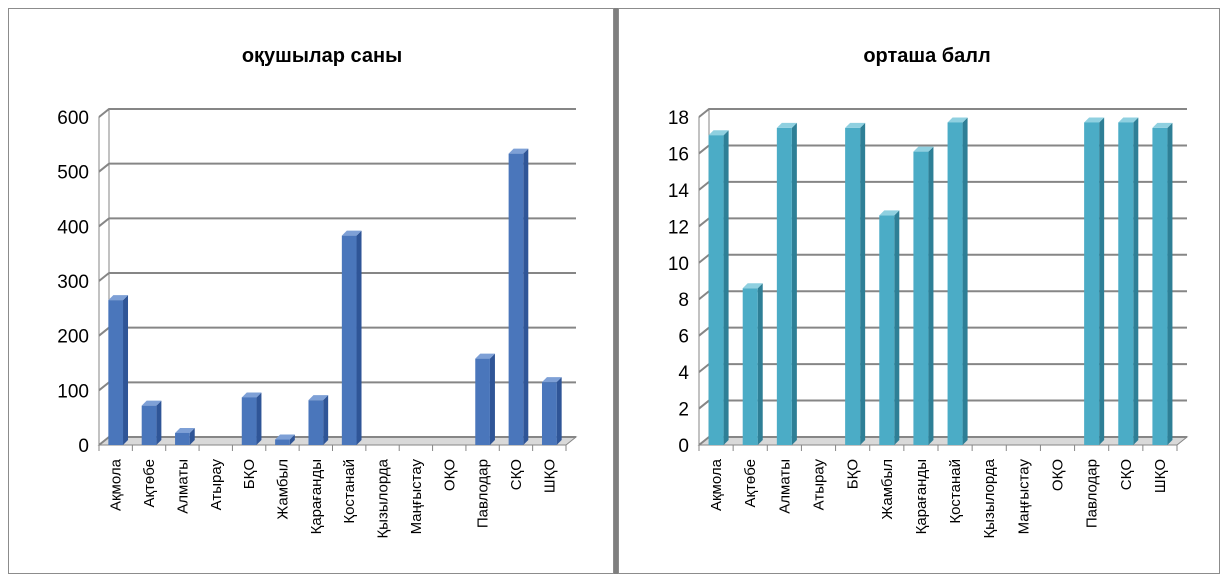  I want to click on x-category-label: Атырау, so click(819, 485).